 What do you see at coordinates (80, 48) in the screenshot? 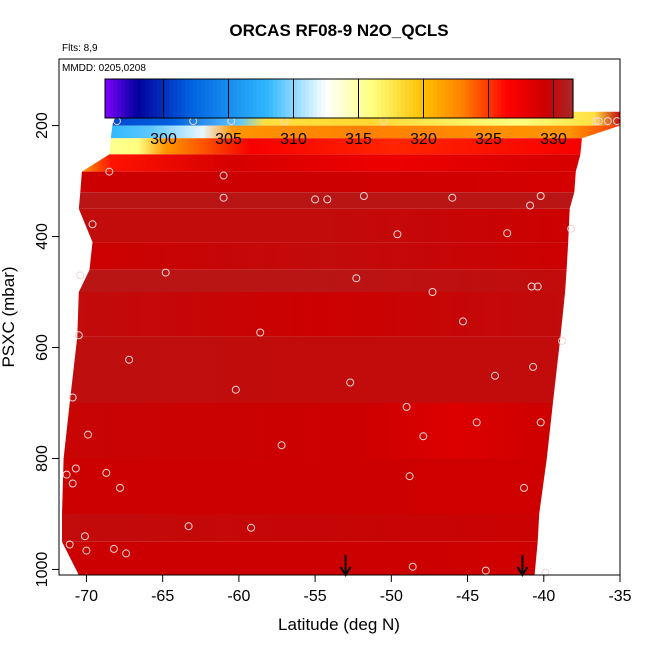
I see `flights-note: Flts: 8,9` at bounding box center [80, 48].